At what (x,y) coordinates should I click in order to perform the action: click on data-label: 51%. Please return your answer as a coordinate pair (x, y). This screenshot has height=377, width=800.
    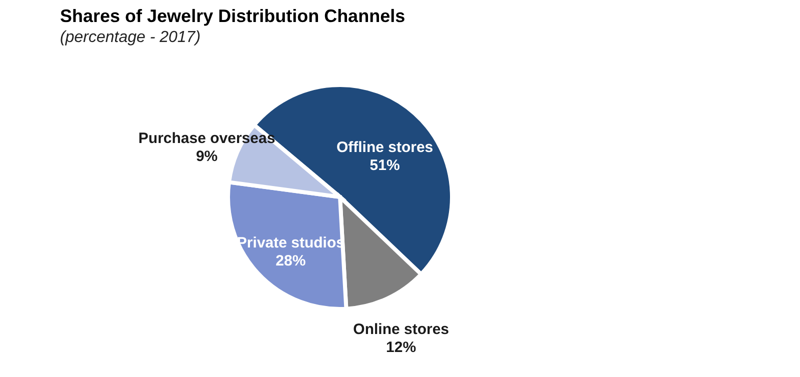
    Looking at the image, I should click on (385, 165).